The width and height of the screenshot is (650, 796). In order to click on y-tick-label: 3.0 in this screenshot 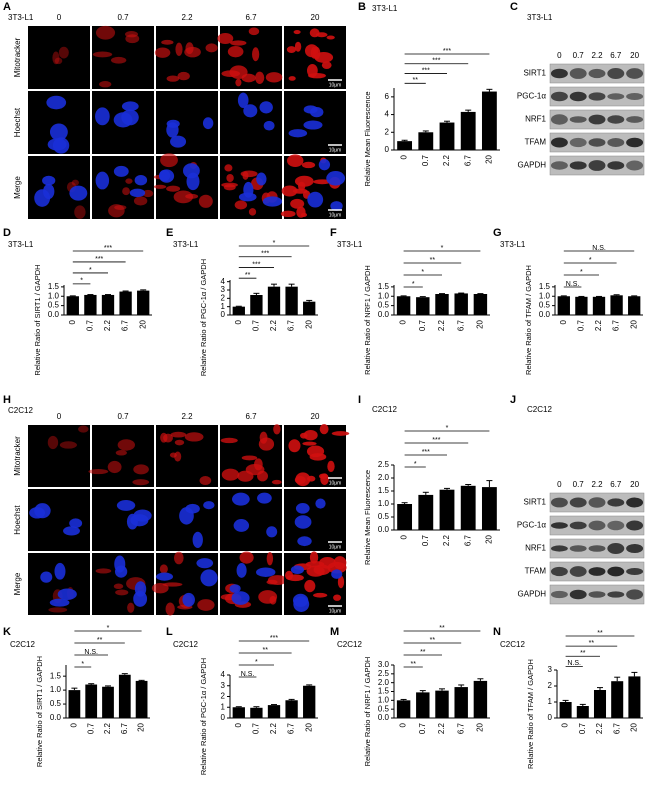, I will do `click(384, 664)`.